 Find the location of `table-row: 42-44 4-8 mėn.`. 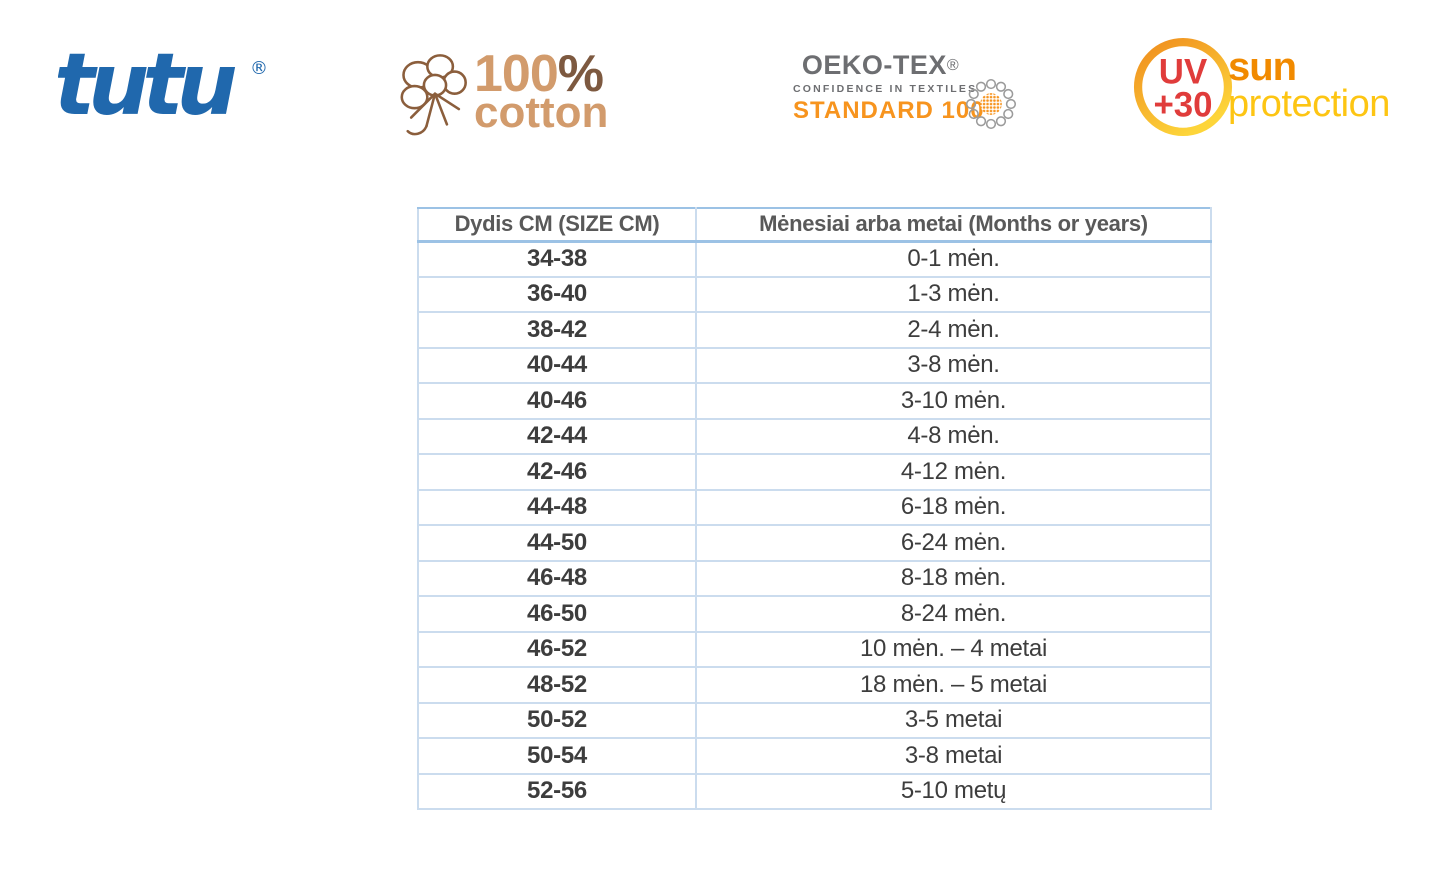

table-row: 42-44 4-8 mėn. is located at coordinates (814, 436).